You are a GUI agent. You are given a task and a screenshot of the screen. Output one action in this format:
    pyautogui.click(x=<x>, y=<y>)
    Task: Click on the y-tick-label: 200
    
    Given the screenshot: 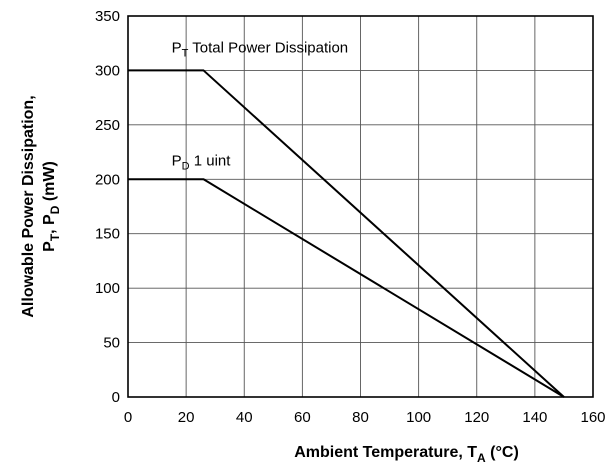 What is the action you would take?
    pyautogui.click(x=107, y=179)
    